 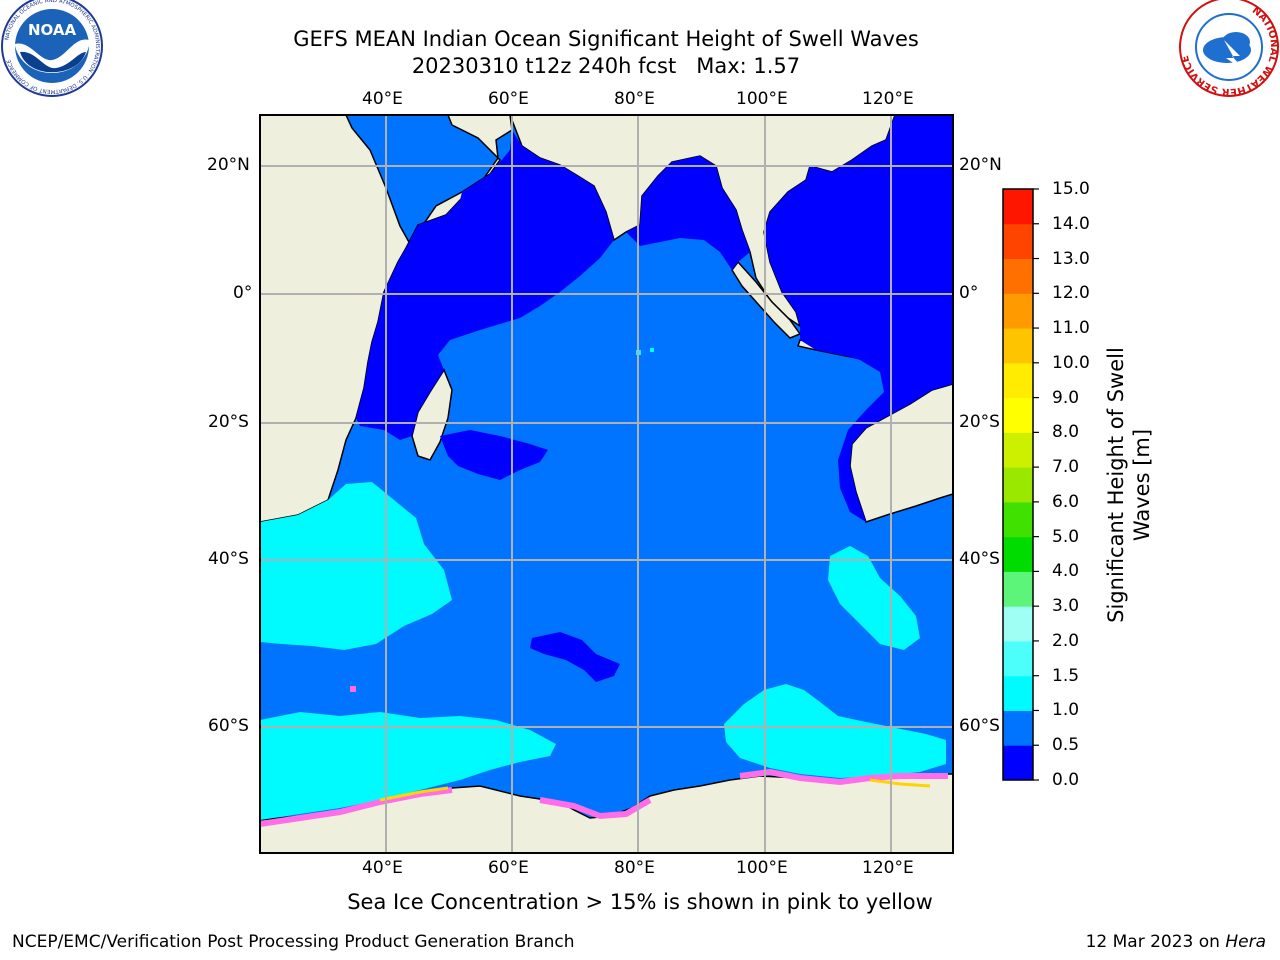 What do you see at coordinates (888, 868) in the screenshot?
I see `lon-label-bottom-120e: 120°E` at bounding box center [888, 868].